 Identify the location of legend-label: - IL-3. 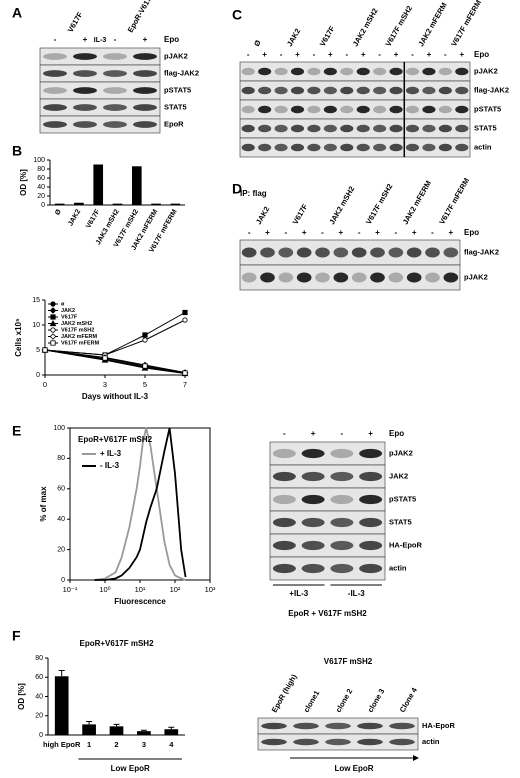
(110, 465).